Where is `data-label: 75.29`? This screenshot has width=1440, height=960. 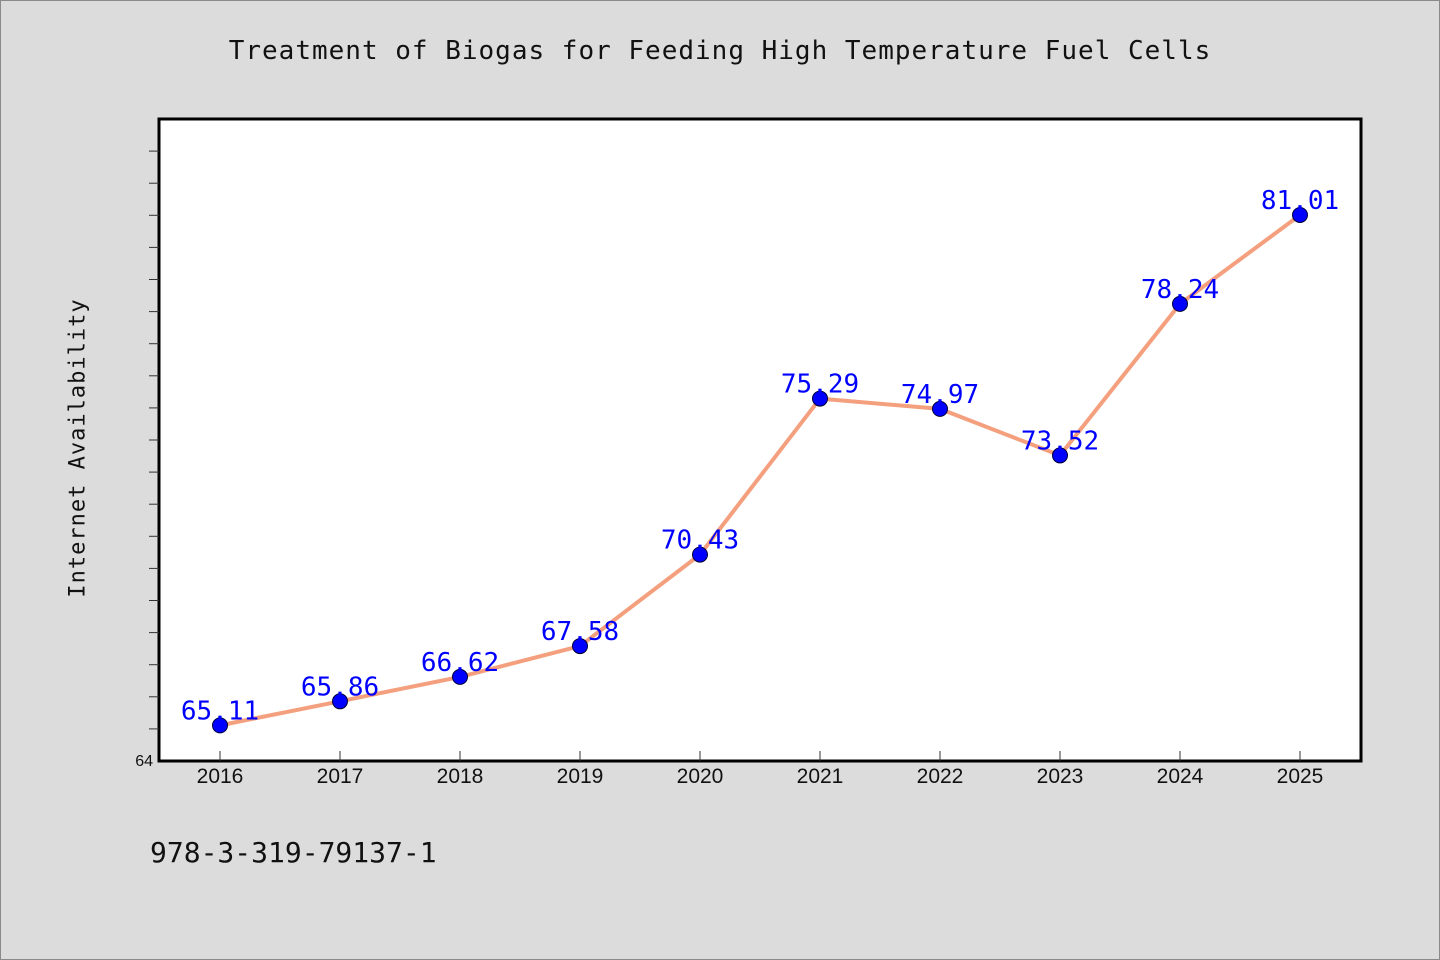 data-label: 75.29 is located at coordinates (820, 385).